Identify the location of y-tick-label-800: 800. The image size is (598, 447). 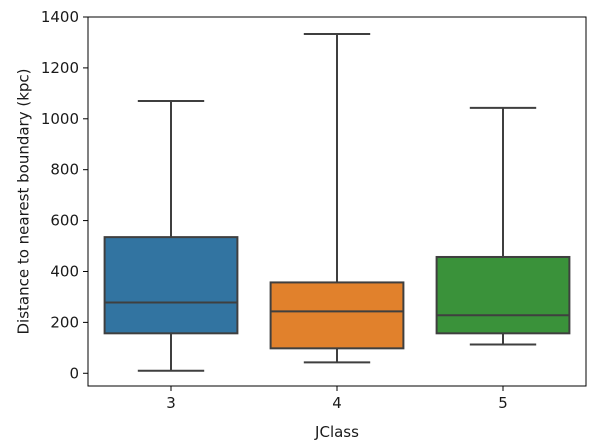
(64, 170).